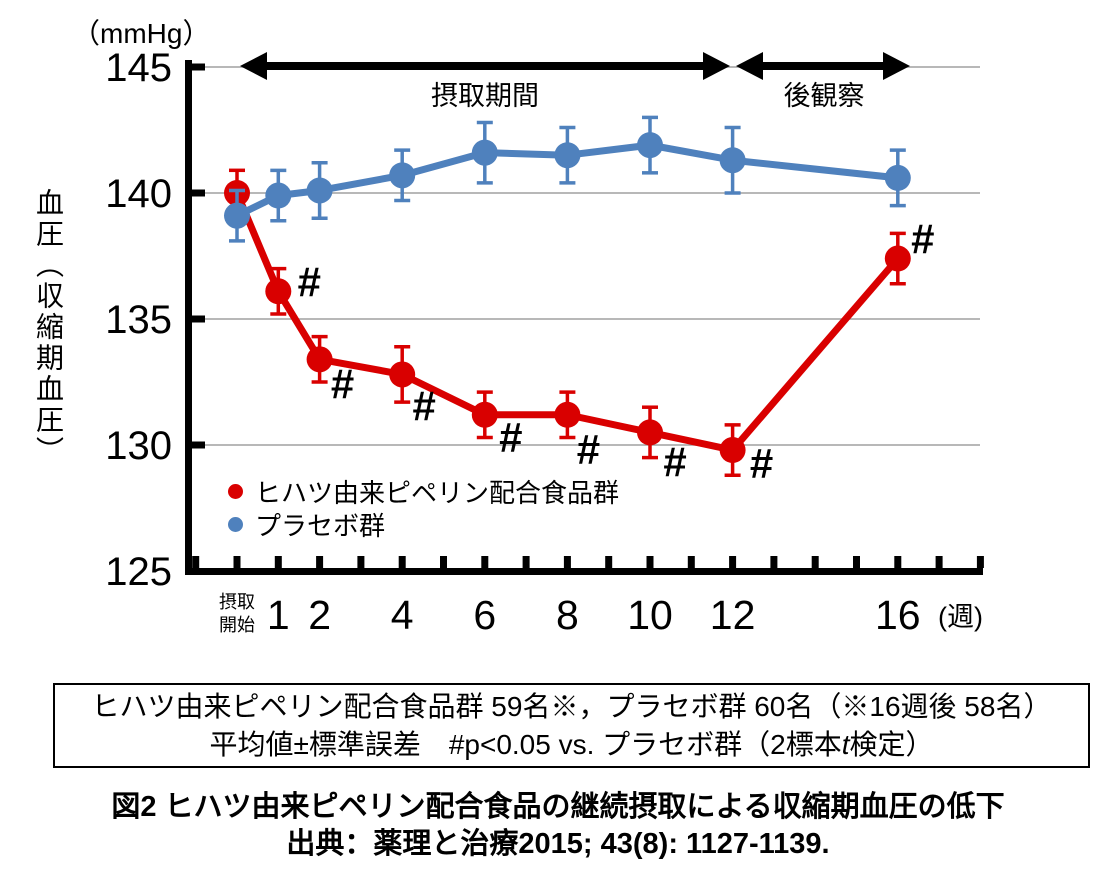  Describe the element at coordinates (237, 613) in the screenshot. I see `x-tick-label-start: 摂取開始` at that location.